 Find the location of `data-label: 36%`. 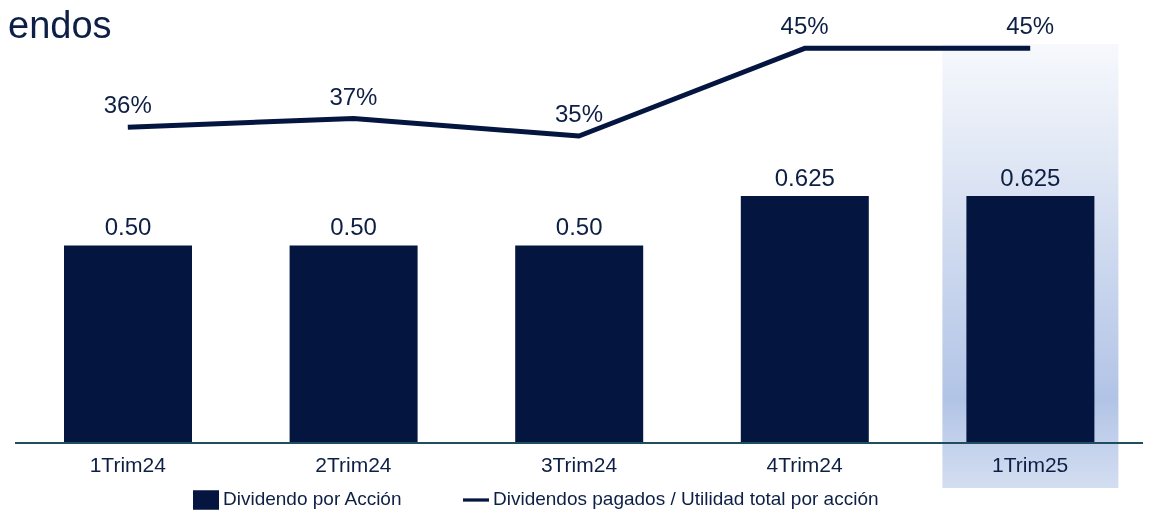

data-label: 36% is located at coordinates (127, 105).